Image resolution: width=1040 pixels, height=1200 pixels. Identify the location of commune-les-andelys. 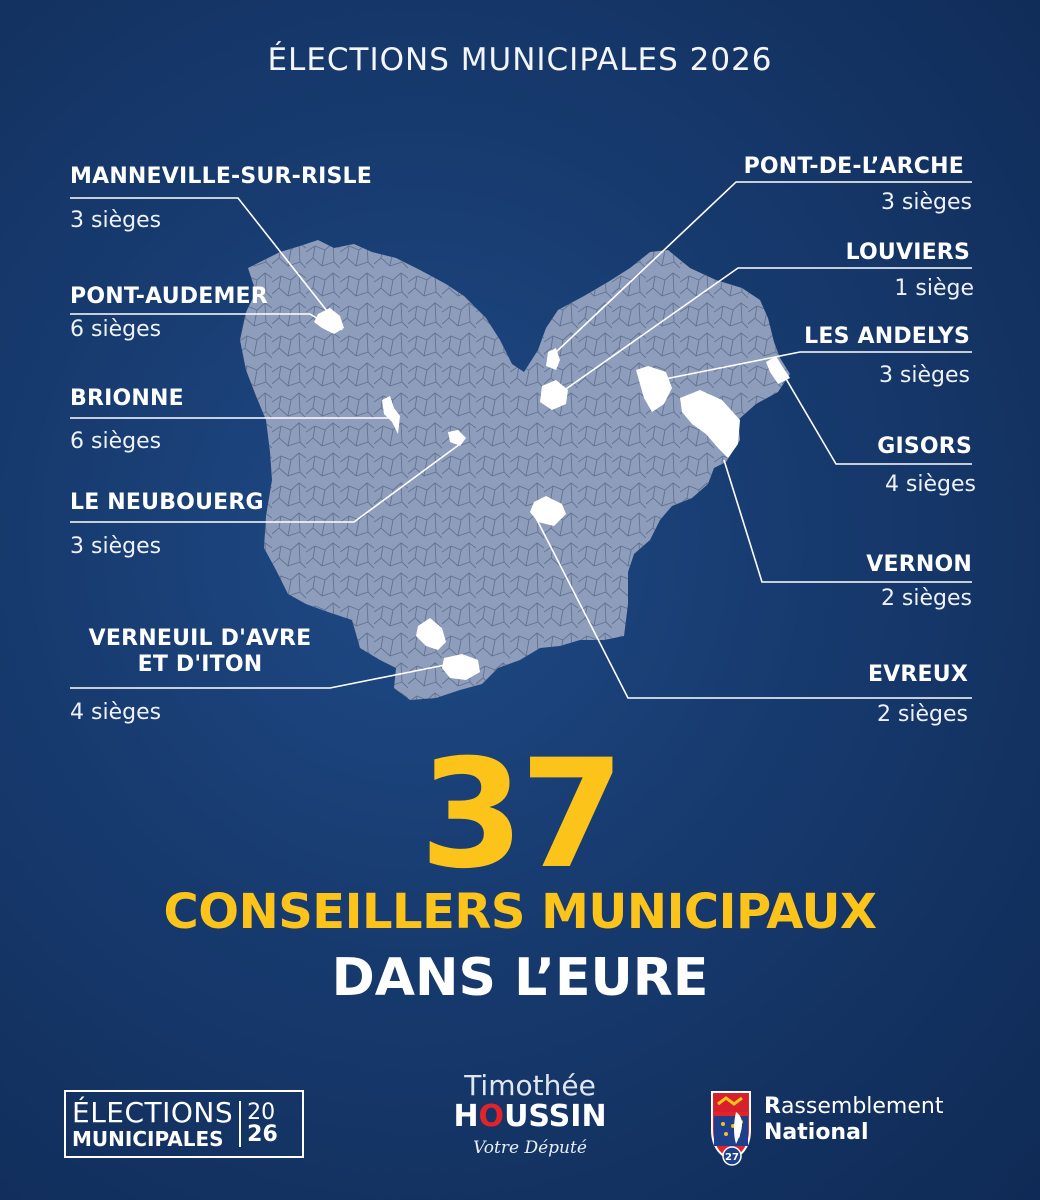
(654, 389).